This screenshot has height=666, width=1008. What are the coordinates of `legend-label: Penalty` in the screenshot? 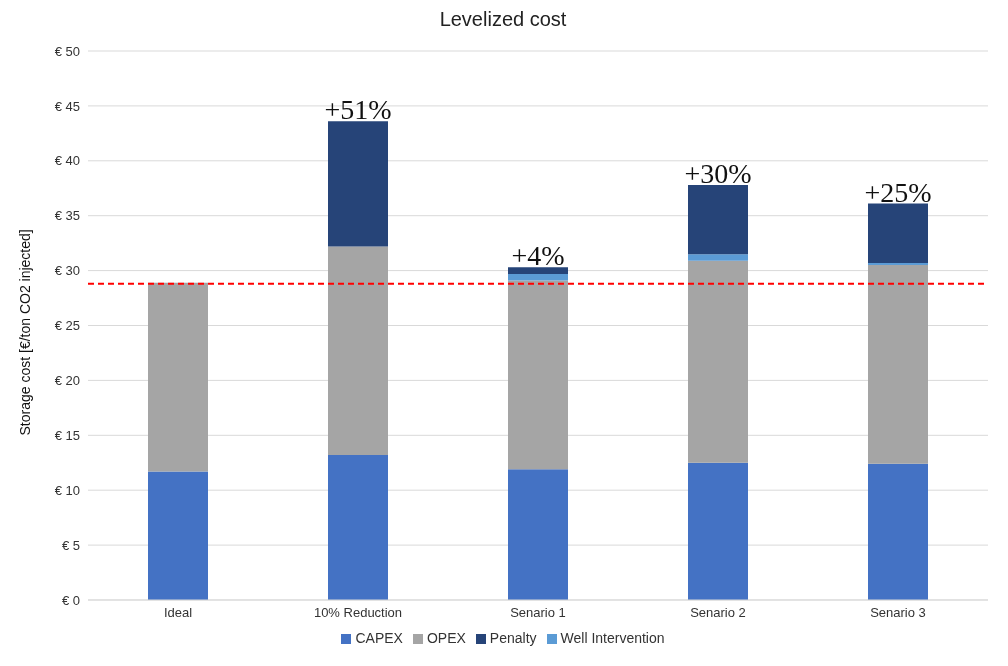 It's located at (513, 638).